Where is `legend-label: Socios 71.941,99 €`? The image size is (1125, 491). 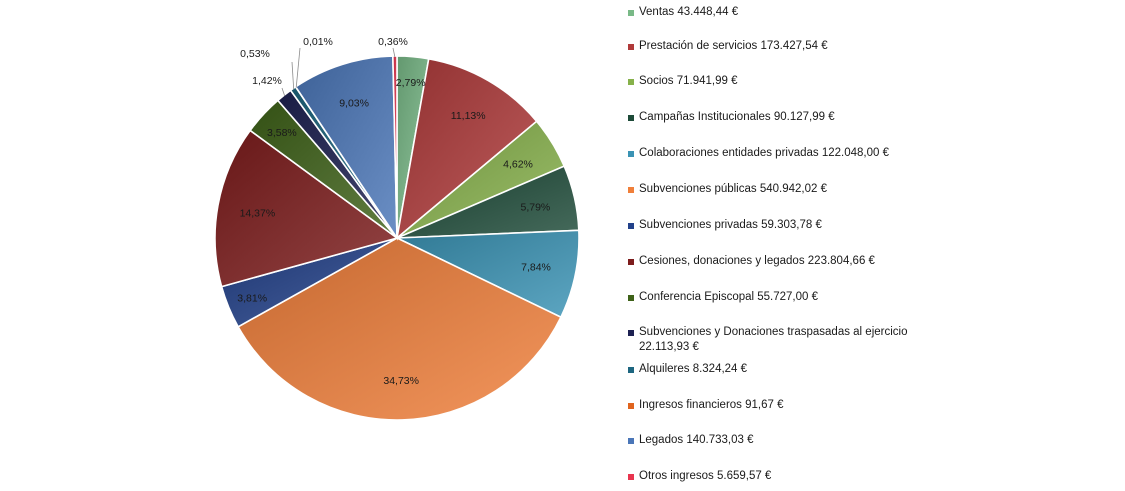 legend-label: Socios 71.941,99 € is located at coordinates (688, 81).